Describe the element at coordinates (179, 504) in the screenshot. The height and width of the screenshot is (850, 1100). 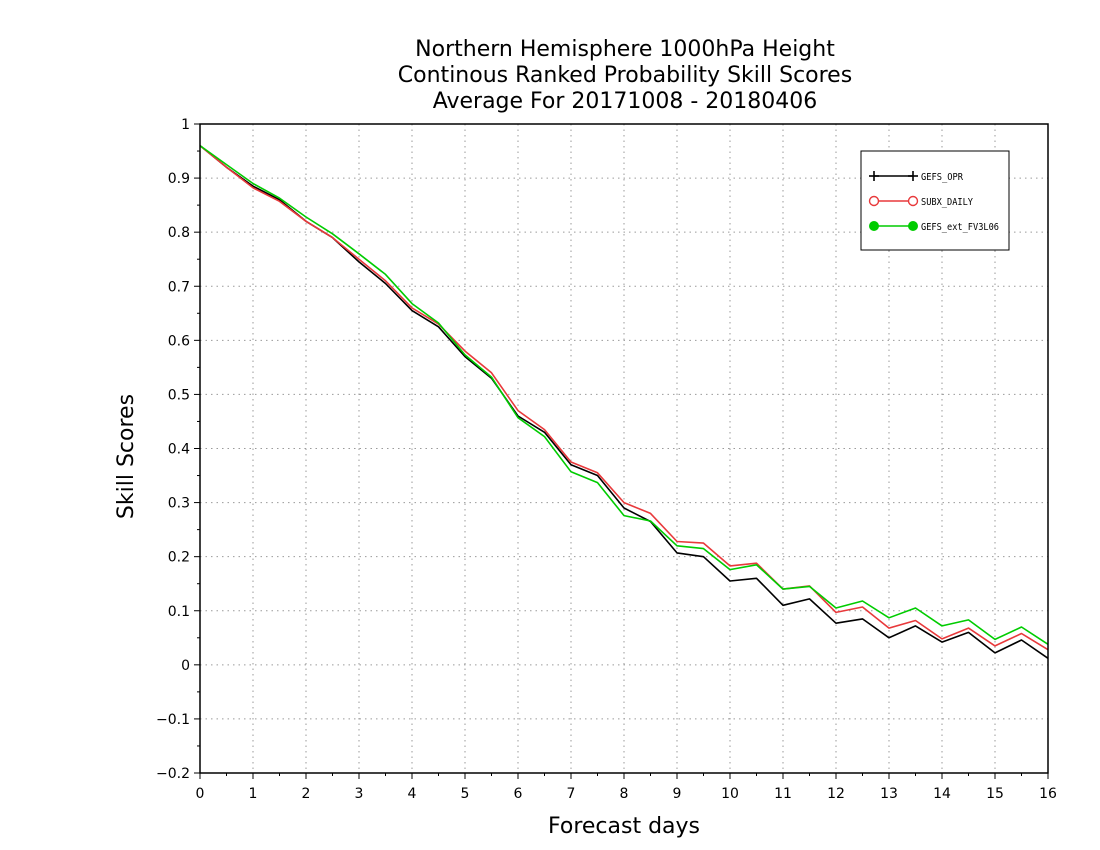
I see `y-tick-label: 0.3` at that location.